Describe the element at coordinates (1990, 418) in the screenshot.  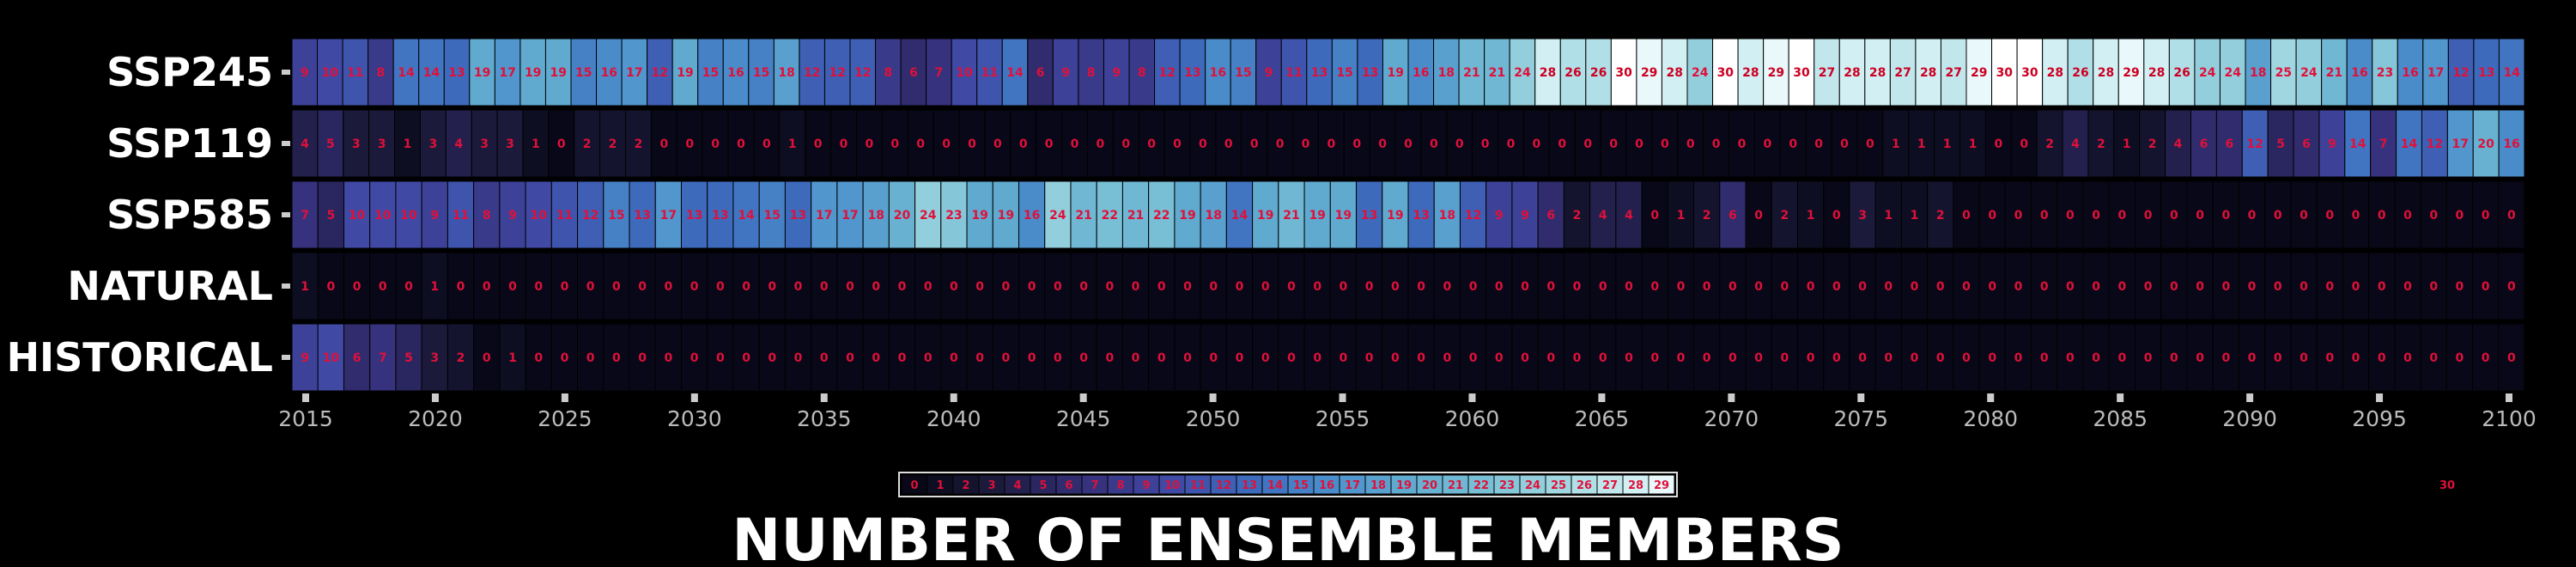
I see `x-tick-label: 2080` at that location.